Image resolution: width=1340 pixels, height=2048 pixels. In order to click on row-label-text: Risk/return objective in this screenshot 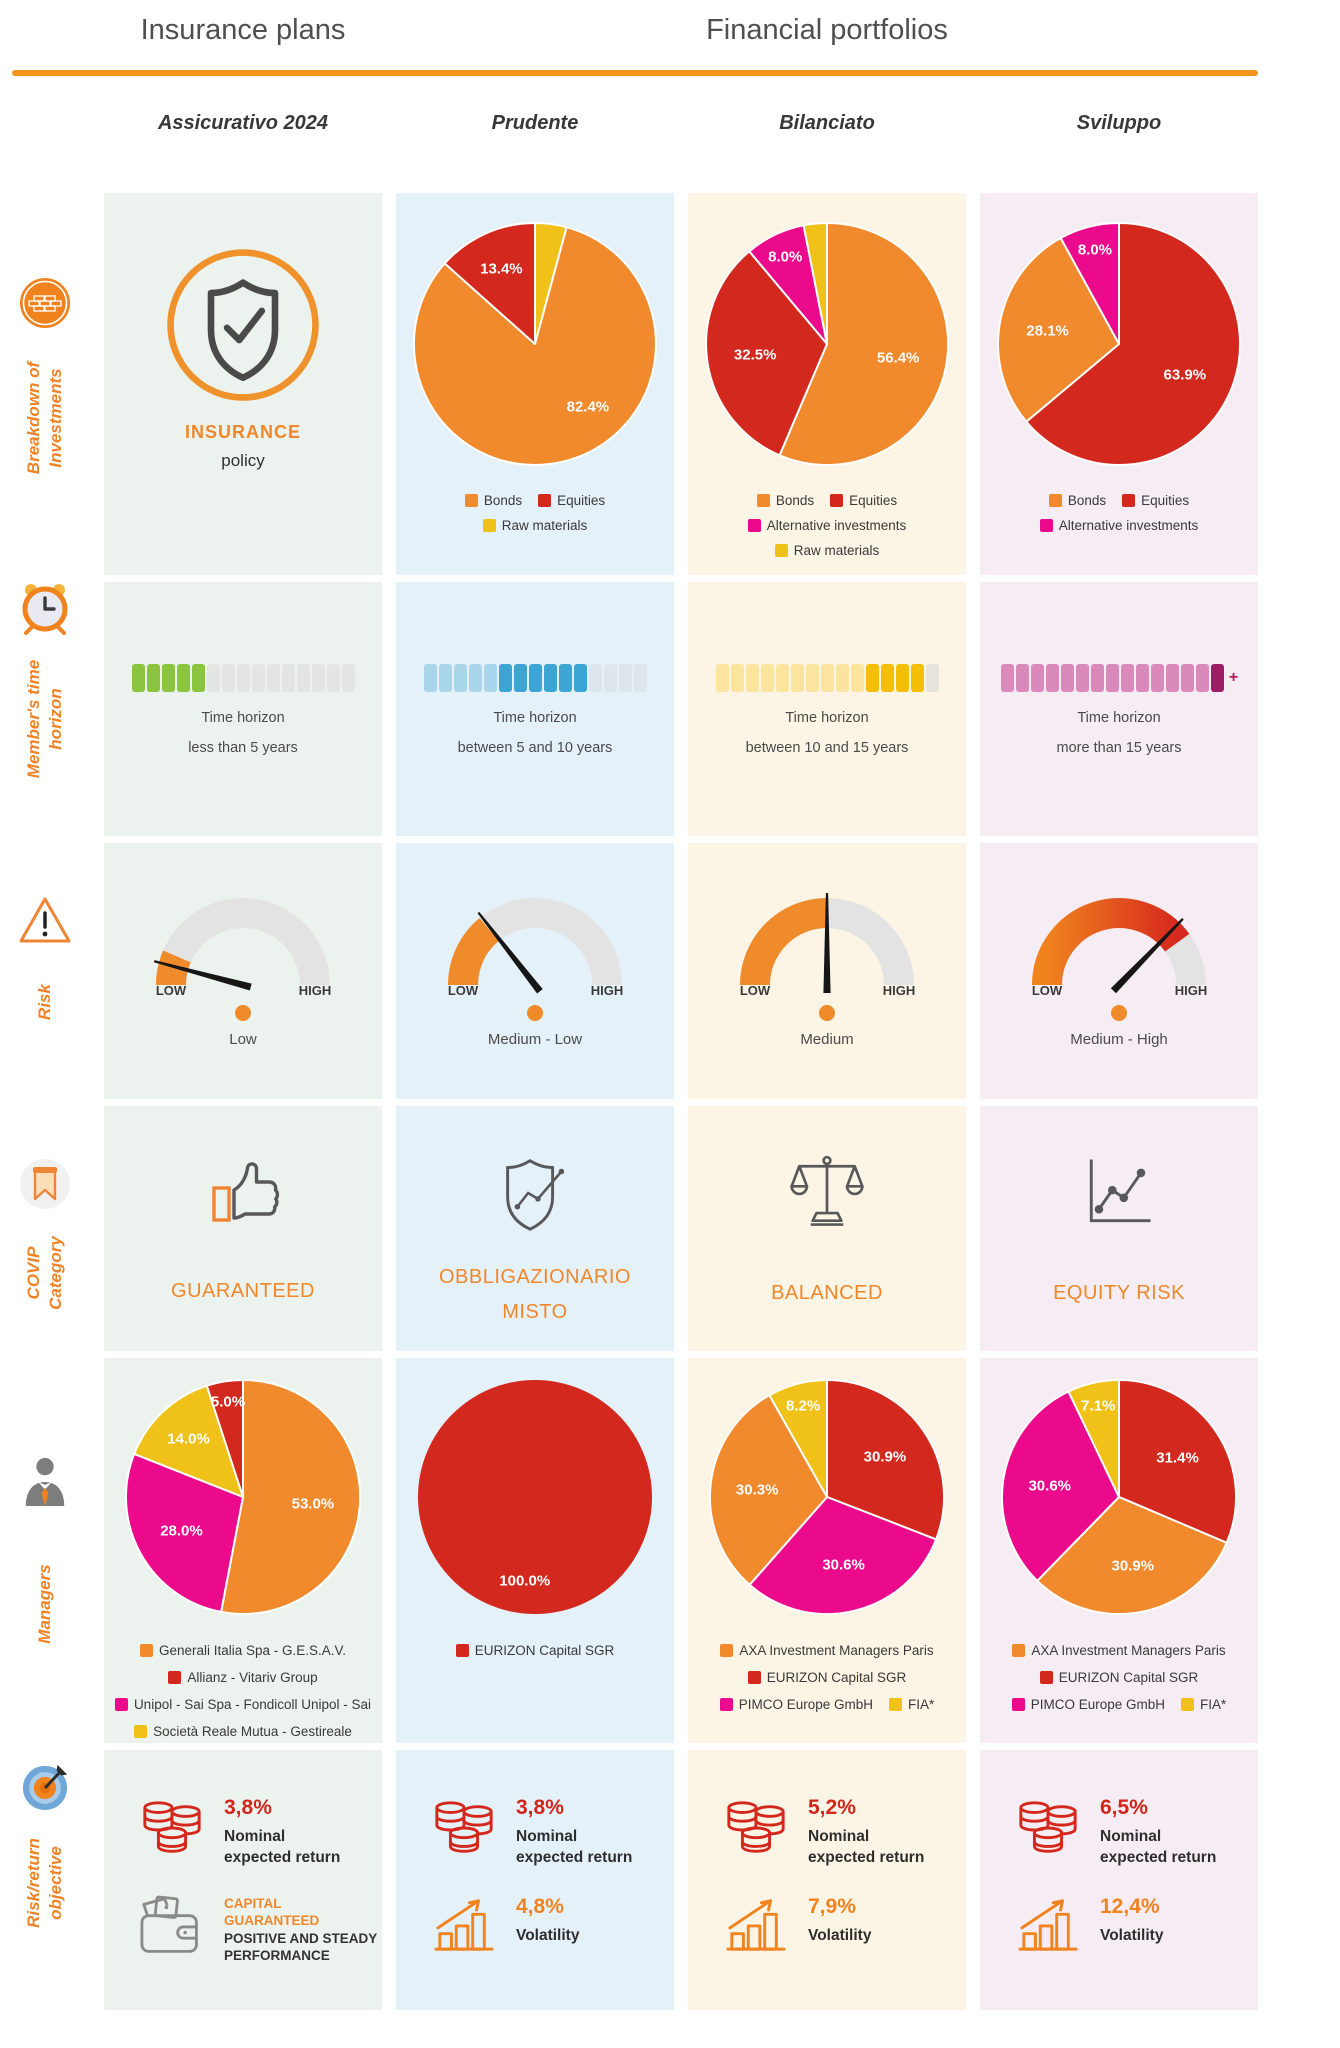, I will do `click(44, 1882)`.